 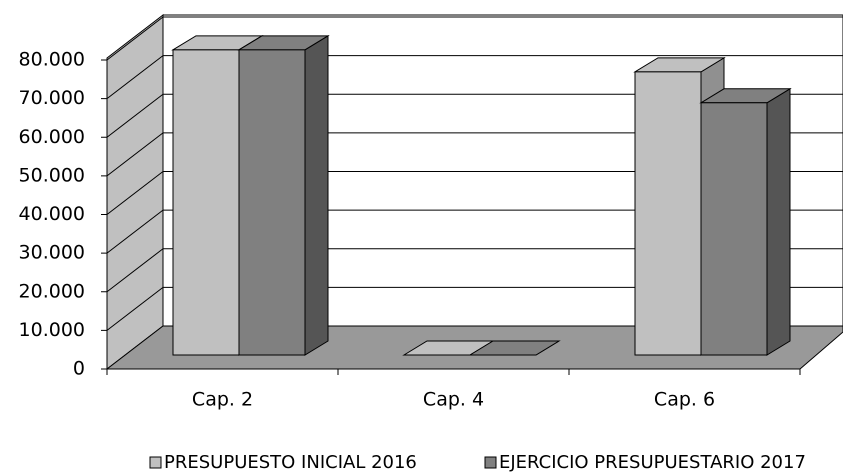 I want to click on legend-label: PRESUPUESTO INICIAL 2016, so click(x=290, y=462).